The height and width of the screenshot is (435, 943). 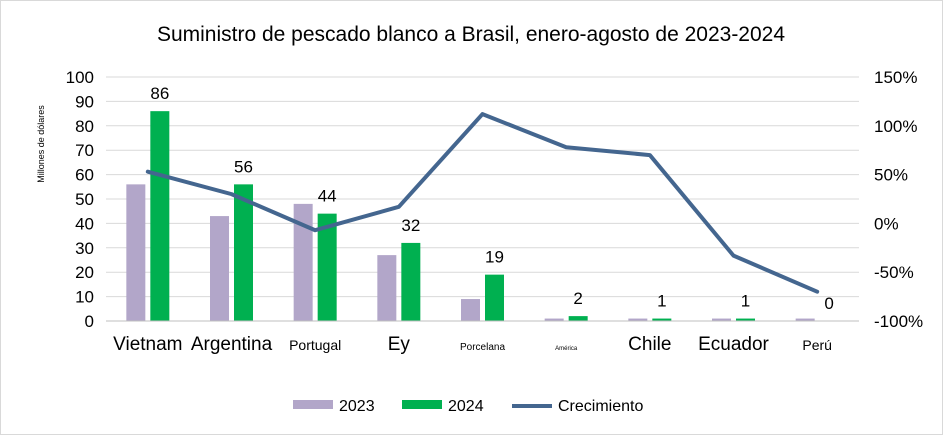 What do you see at coordinates (84, 175) in the screenshot?
I see `y-tick-label: 60` at bounding box center [84, 175].